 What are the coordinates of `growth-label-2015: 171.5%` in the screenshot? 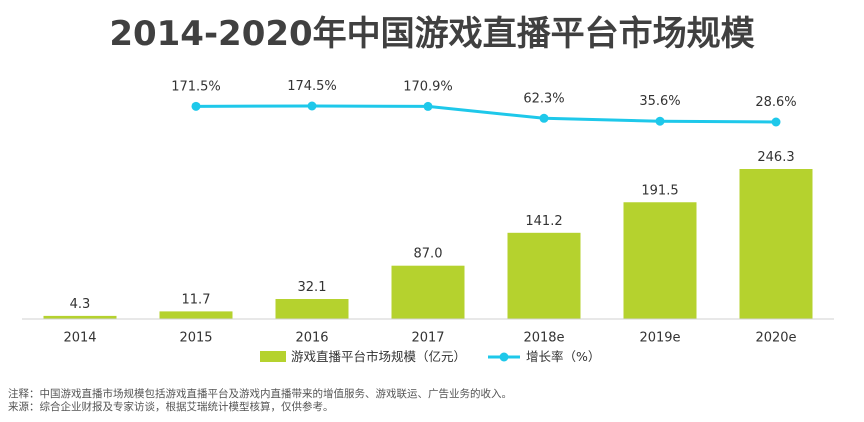 It's located at (196, 86).